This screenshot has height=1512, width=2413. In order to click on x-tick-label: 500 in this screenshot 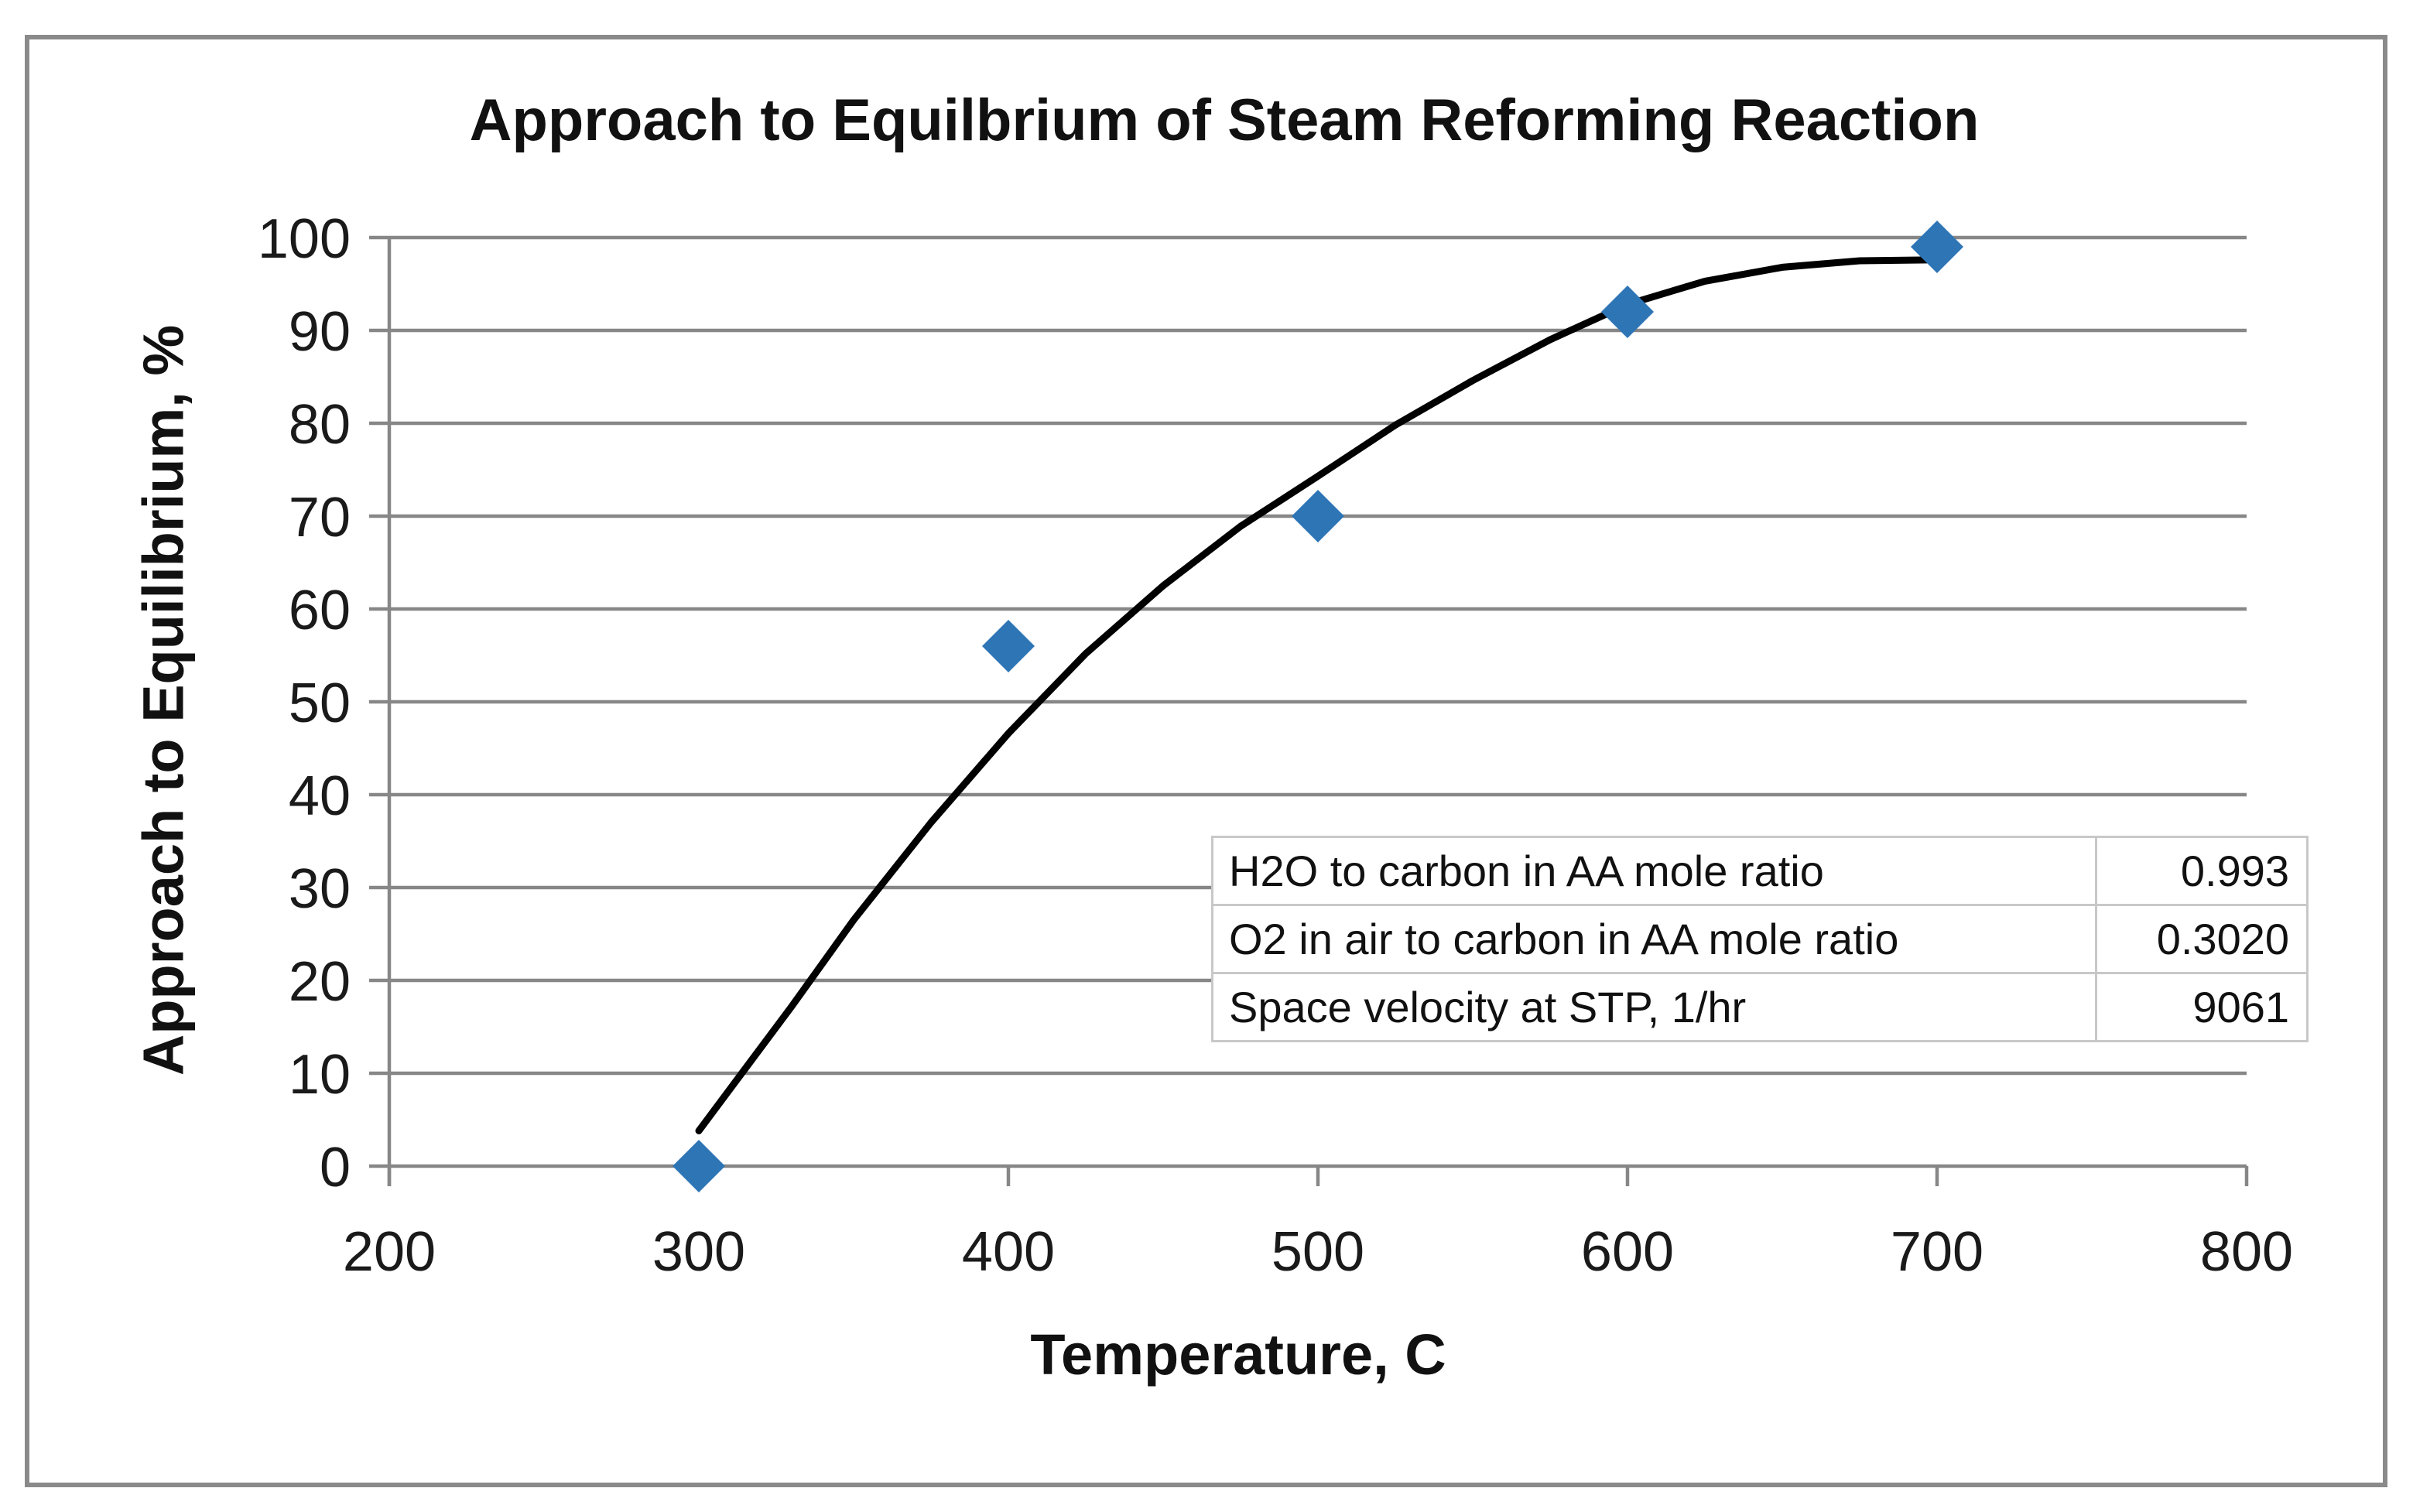, I will do `click(1318, 1252)`.